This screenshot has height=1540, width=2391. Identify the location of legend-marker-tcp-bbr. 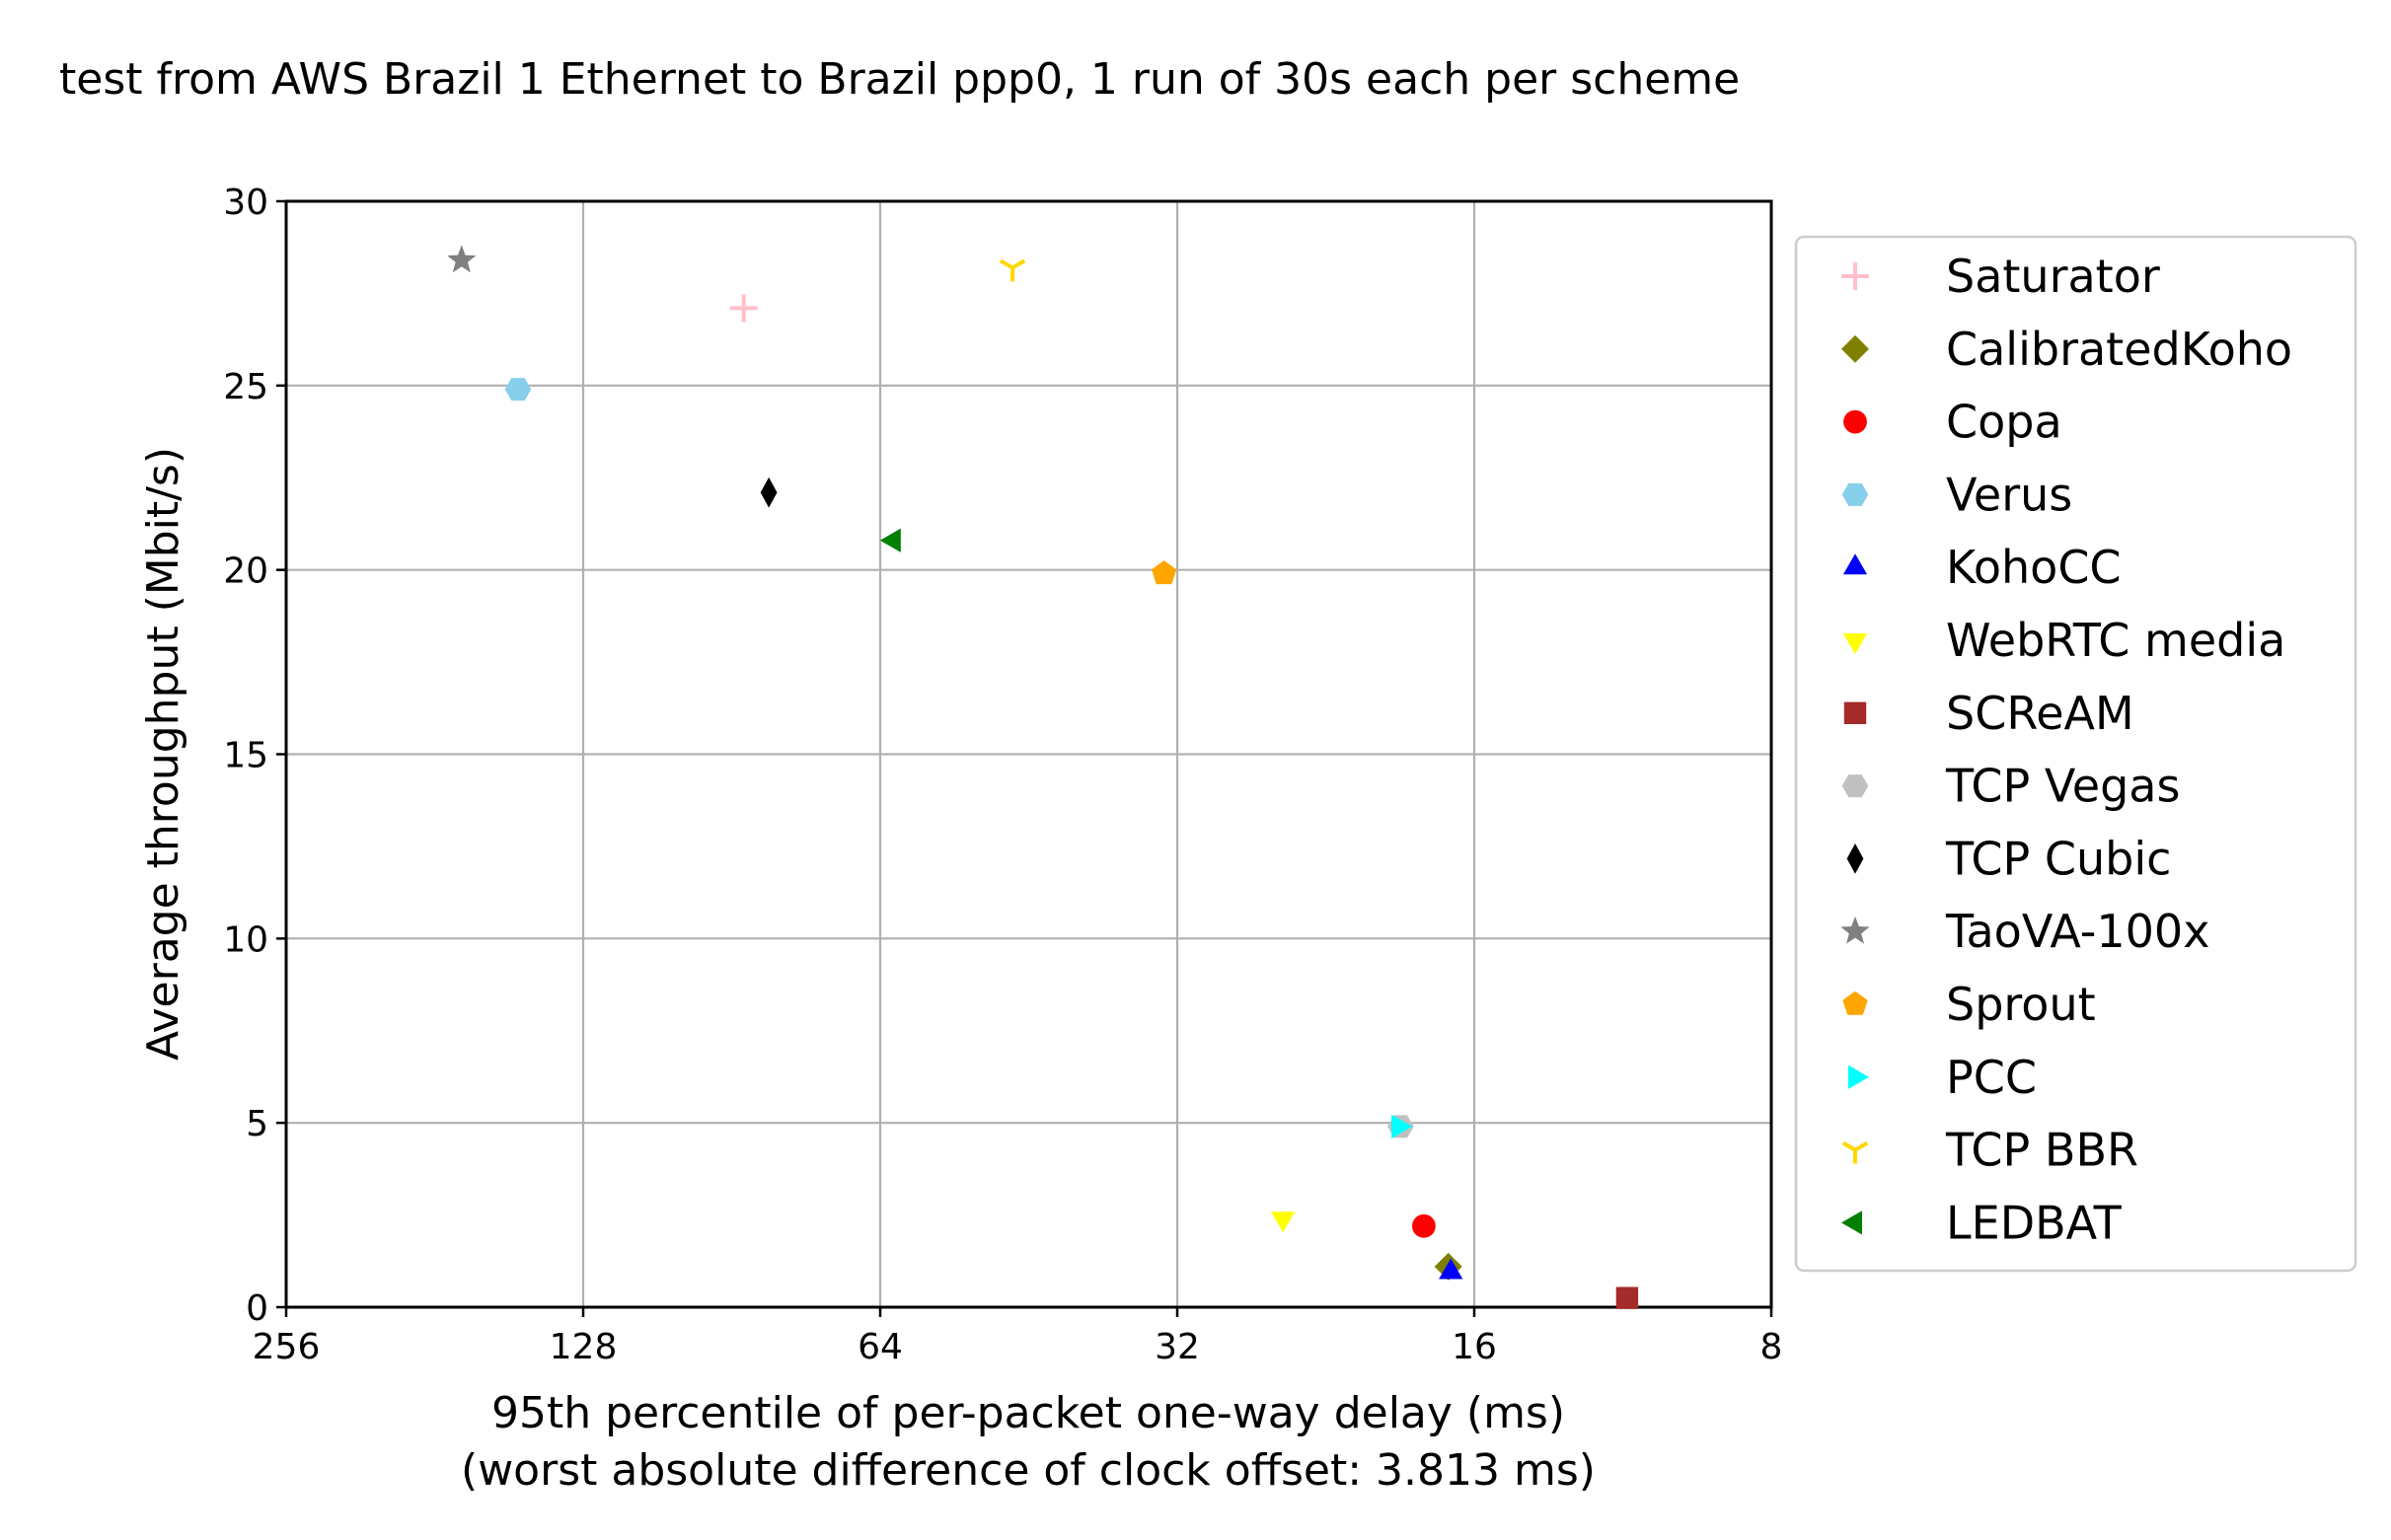
(1855, 1152).